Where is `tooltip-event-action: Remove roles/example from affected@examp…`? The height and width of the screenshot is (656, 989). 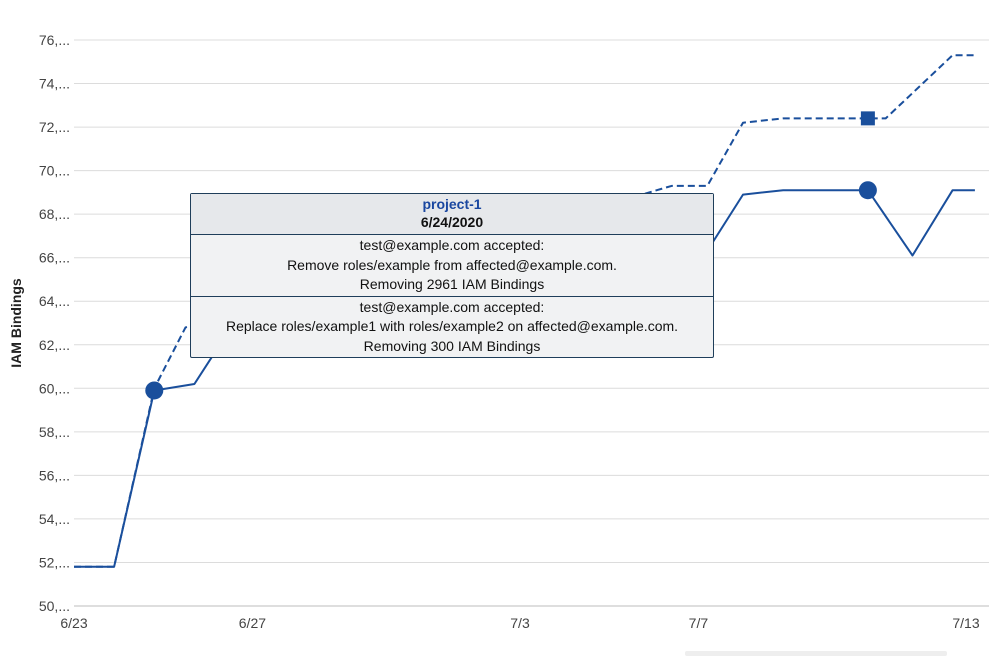 tooltip-event-action: Remove roles/example from affected@examp… is located at coordinates (452, 264).